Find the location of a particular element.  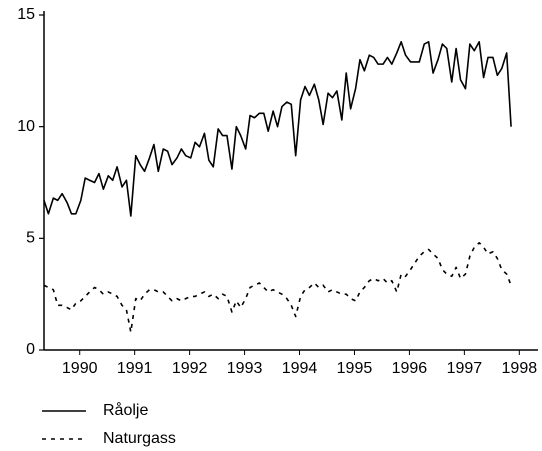

x-tick-label: 1996 is located at coordinates (410, 368).